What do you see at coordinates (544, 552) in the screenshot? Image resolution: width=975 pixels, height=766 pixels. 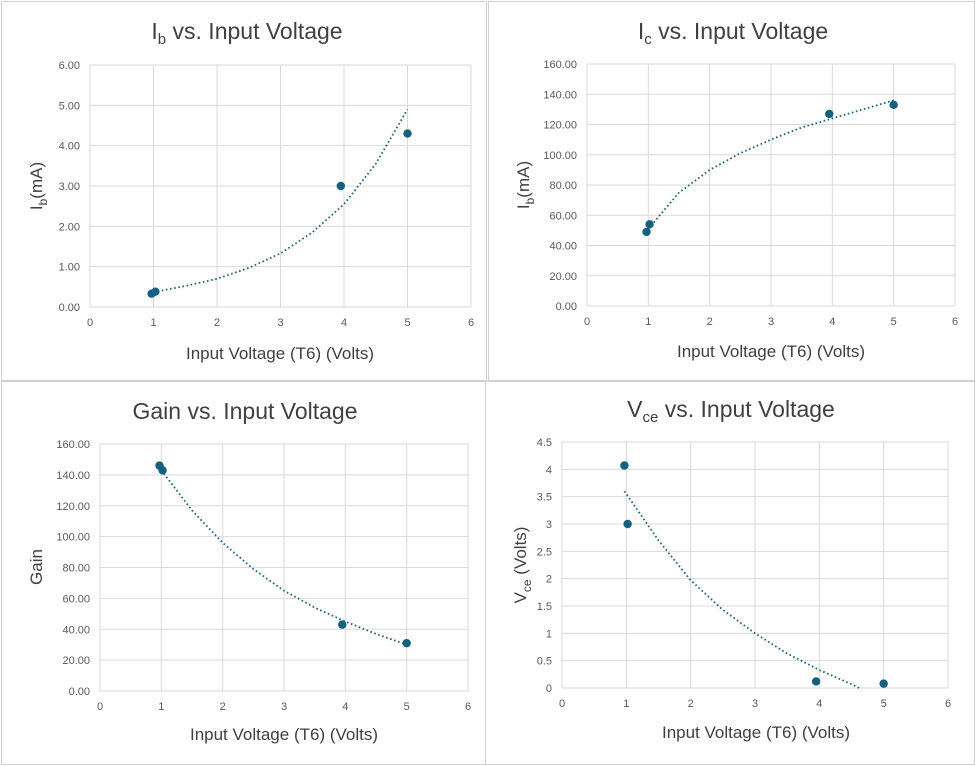 I see `y-tick-label: 2.5` at bounding box center [544, 552].